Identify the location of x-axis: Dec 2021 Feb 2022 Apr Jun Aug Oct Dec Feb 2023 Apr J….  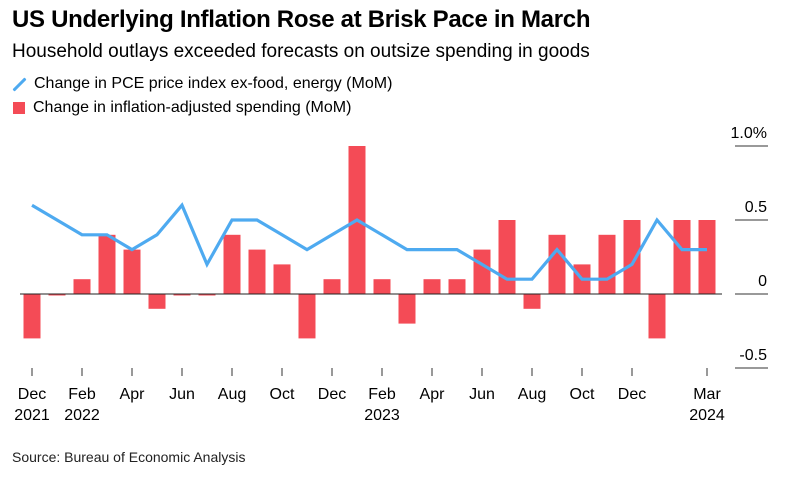
(369, 396).